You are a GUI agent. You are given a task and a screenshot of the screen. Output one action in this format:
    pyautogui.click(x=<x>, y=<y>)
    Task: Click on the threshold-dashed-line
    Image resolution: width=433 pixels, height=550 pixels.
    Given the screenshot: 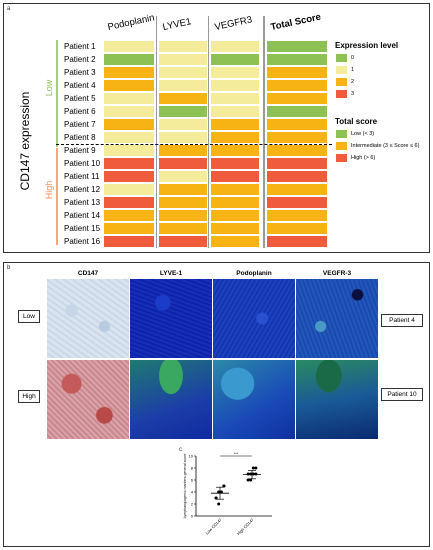 What is the action you would take?
    pyautogui.click(x=194, y=144)
    